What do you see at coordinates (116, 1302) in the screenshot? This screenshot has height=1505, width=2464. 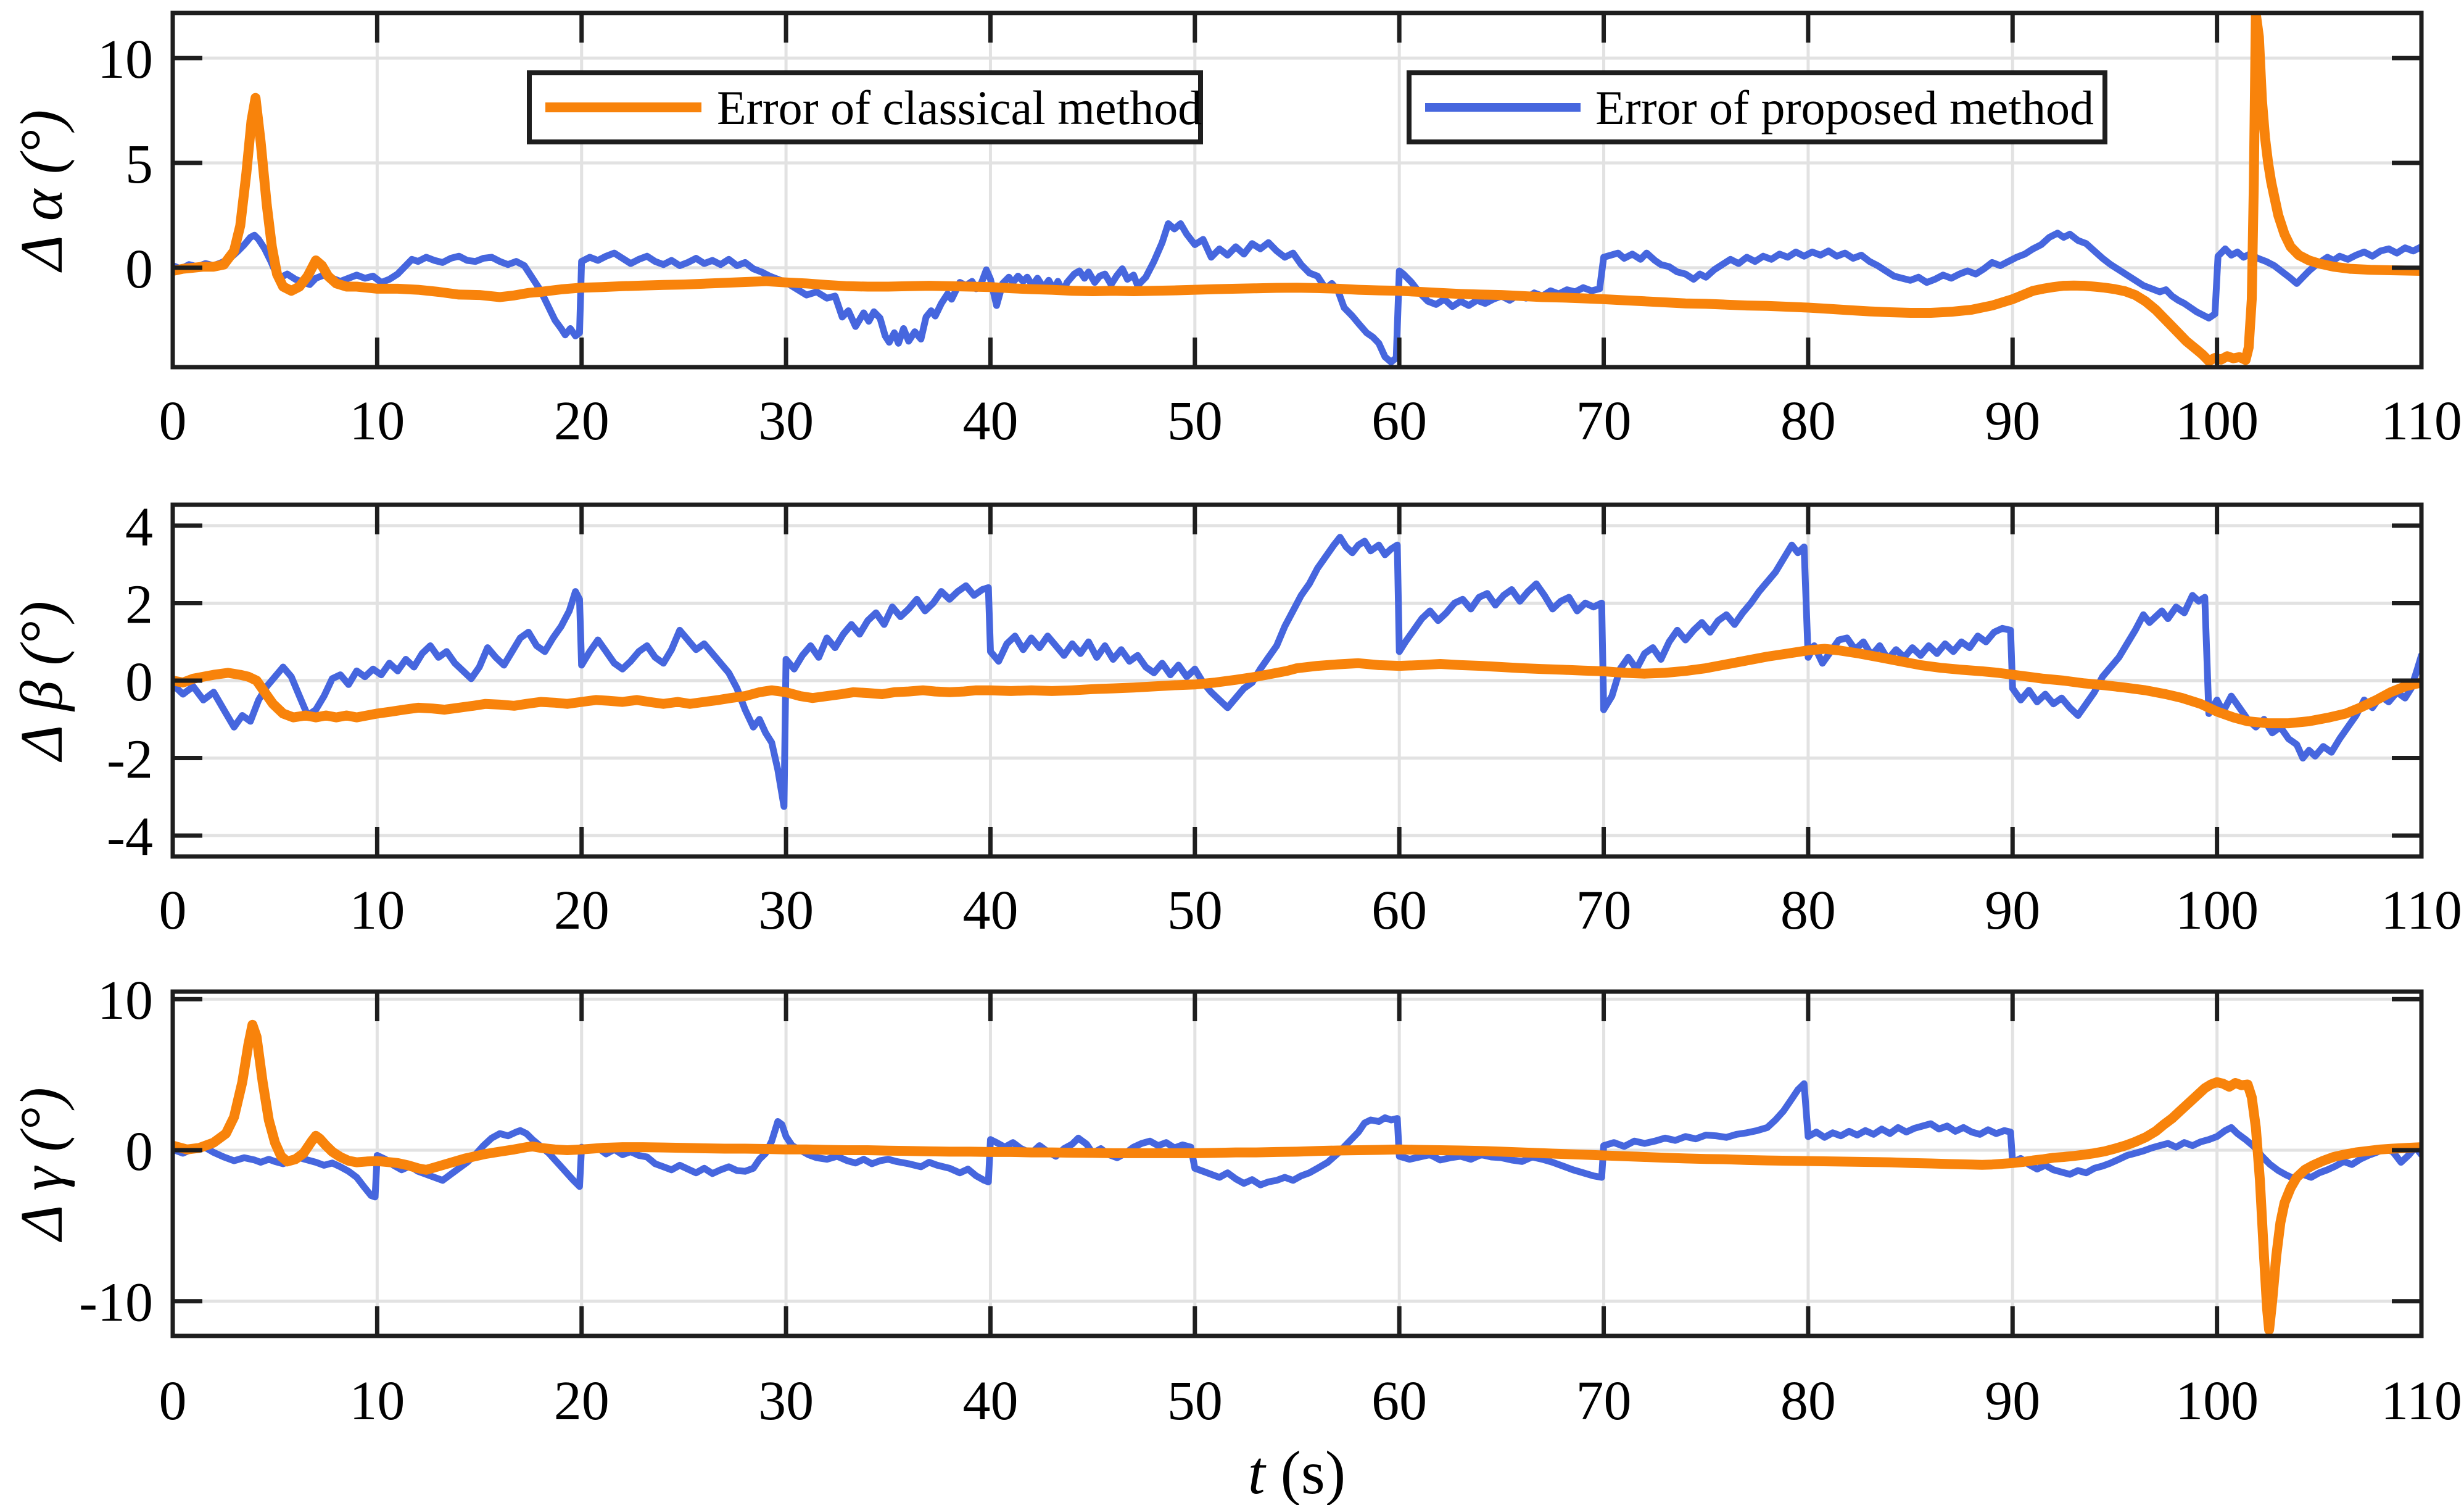 I see `y-tick-label: -10` at bounding box center [116, 1302].